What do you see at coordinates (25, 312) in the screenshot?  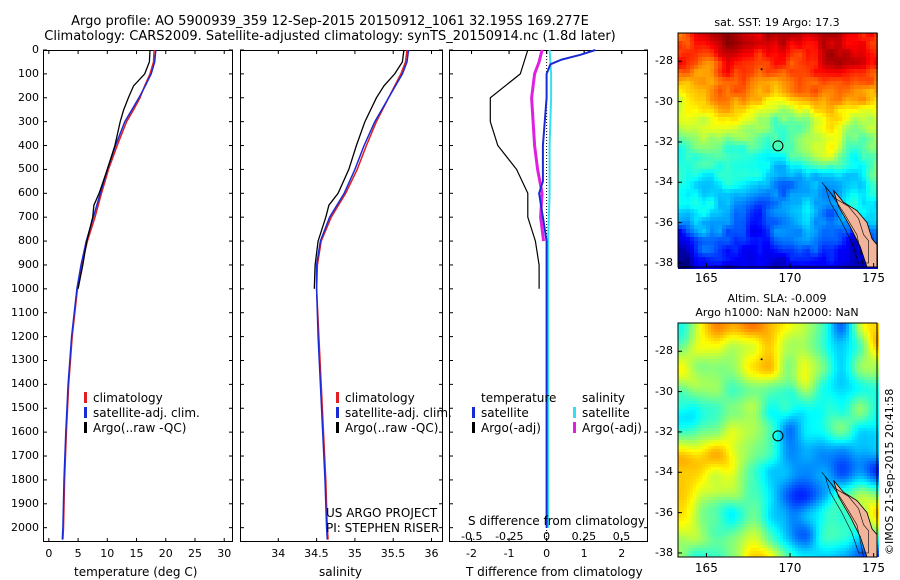 I see `depth-tick-label: 1100` at bounding box center [25, 312].